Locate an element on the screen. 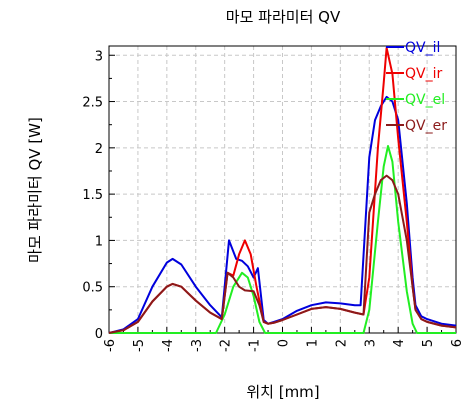  y-tick-label: 2.5 is located at coordinates (92, 103).